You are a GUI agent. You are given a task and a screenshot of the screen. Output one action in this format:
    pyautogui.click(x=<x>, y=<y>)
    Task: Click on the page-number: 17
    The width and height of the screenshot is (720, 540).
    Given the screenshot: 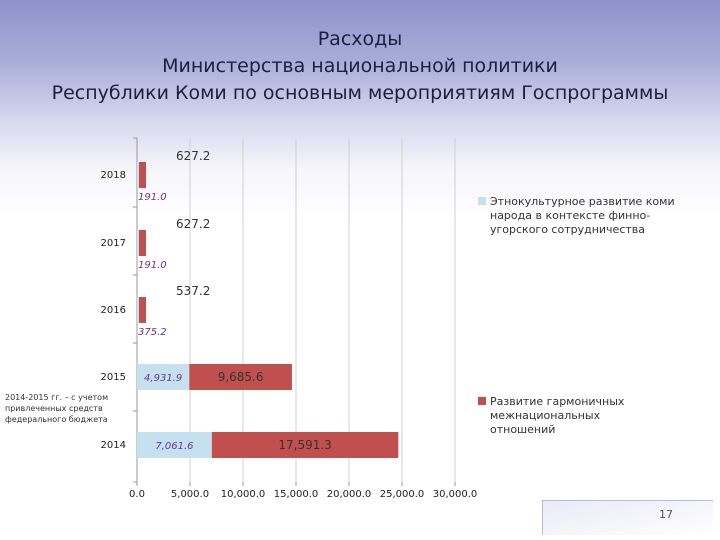 What is the action you would take?
    pyautogui.click(x=666, y=514)
    